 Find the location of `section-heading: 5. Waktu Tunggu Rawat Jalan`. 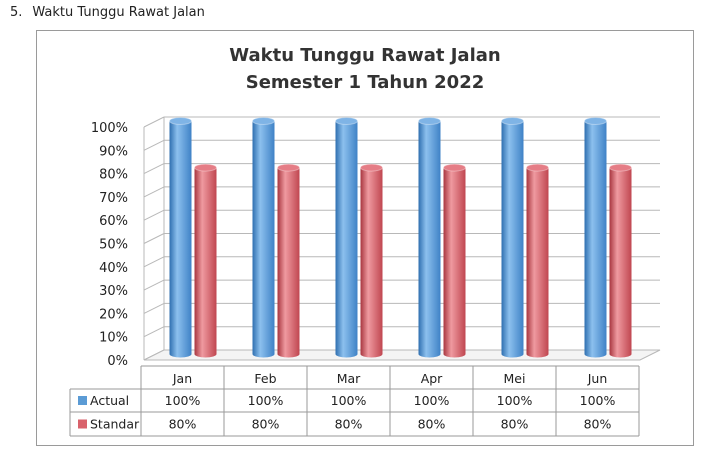

section-heading: 5. Waktu Tunggu Rawat Jalan is located at coordinates (107, 12).